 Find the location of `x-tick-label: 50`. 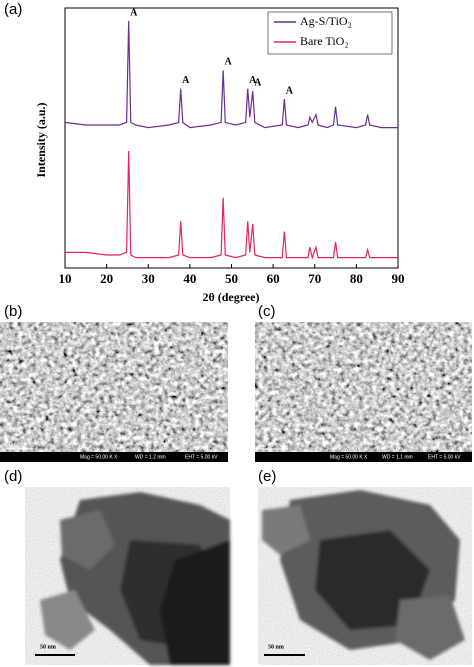

x-tick-label: 50 is located at coordinates (231, 278).